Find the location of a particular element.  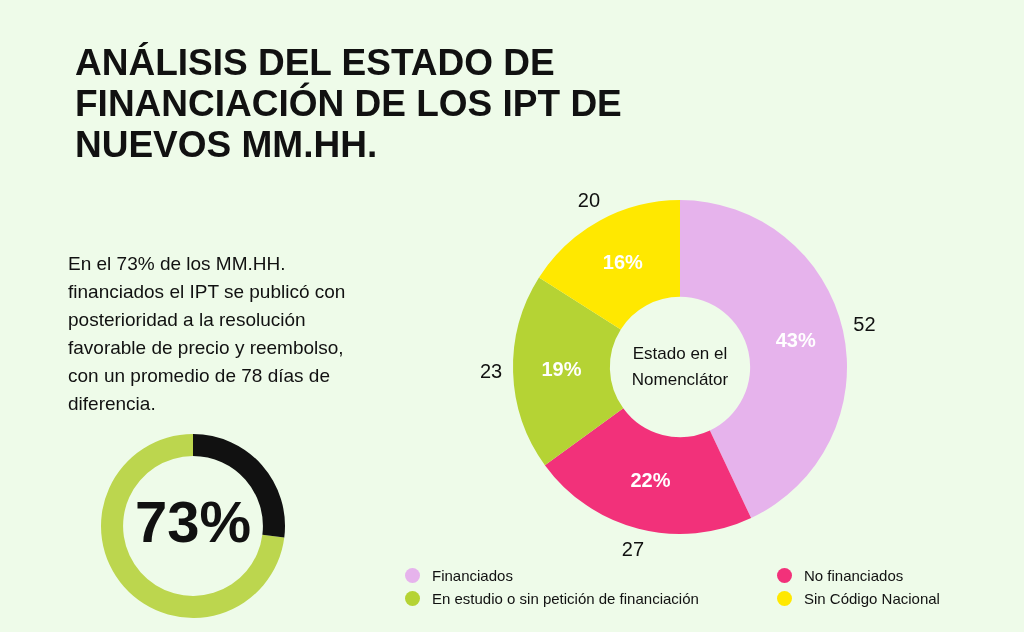

legend-label: Financiados is located at coordinates (472, 575).